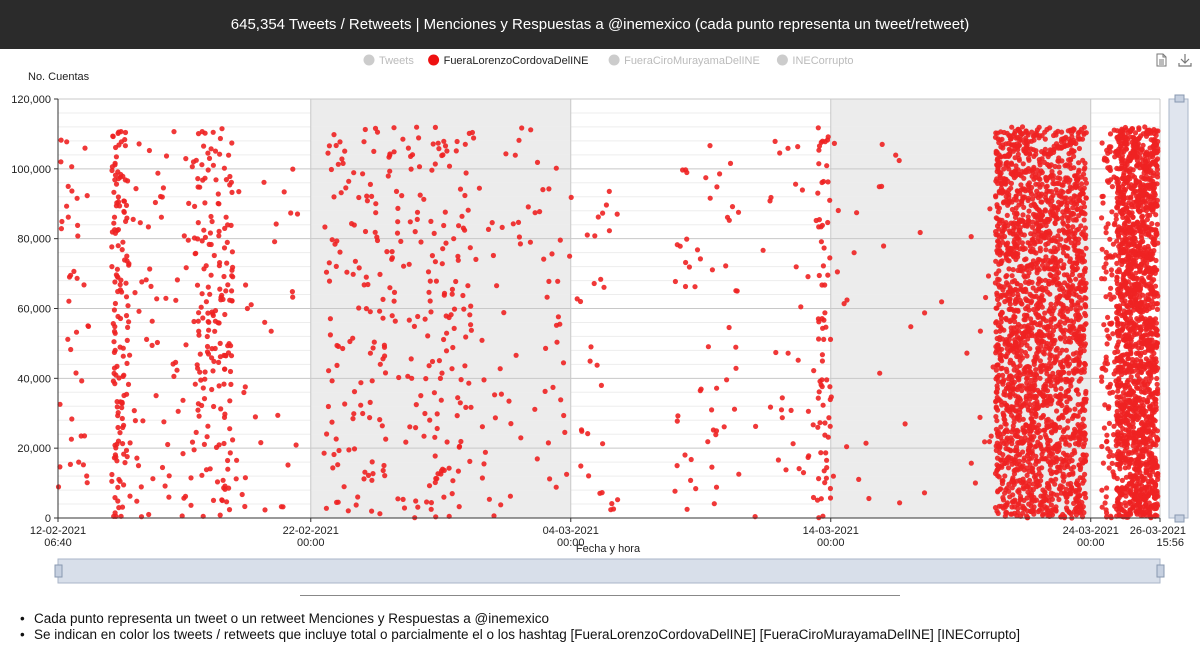 This screenshot has height=651, width=1200. Describe the element at coordinates (1185, 60) in the screenshot. I see `download-icon` at that location.